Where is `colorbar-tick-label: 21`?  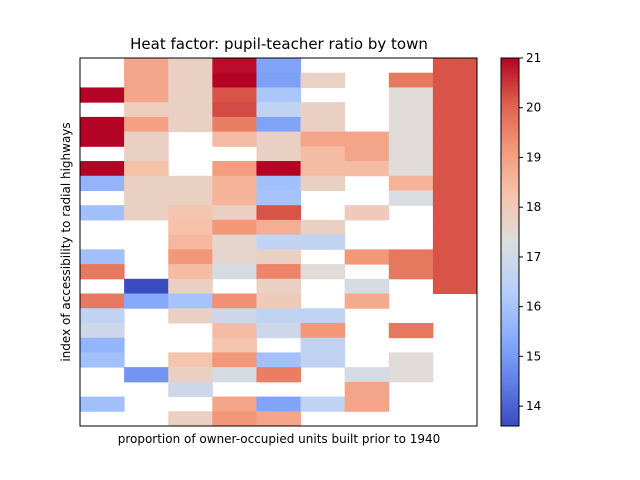
colorbar-tick-label: 21 is located at coordinates (533, 58).